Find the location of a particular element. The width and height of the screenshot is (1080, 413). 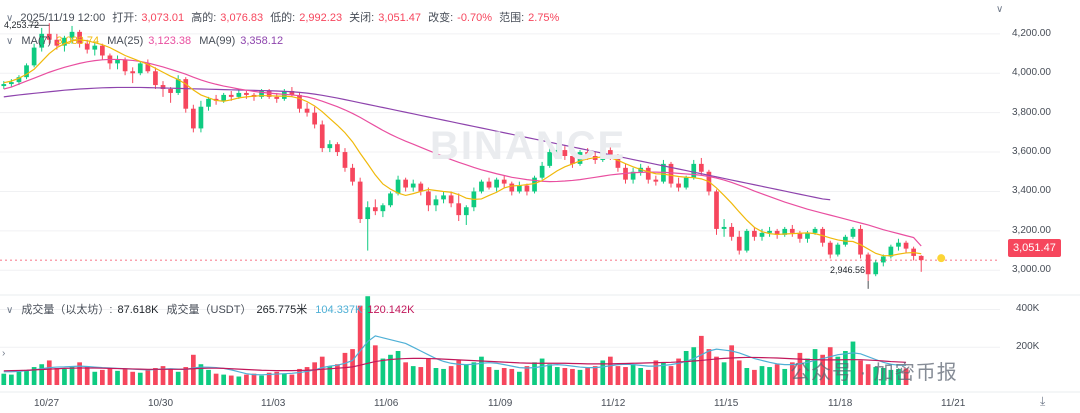

time-tick-label: 10/27 is located at coordinates (47, 403).